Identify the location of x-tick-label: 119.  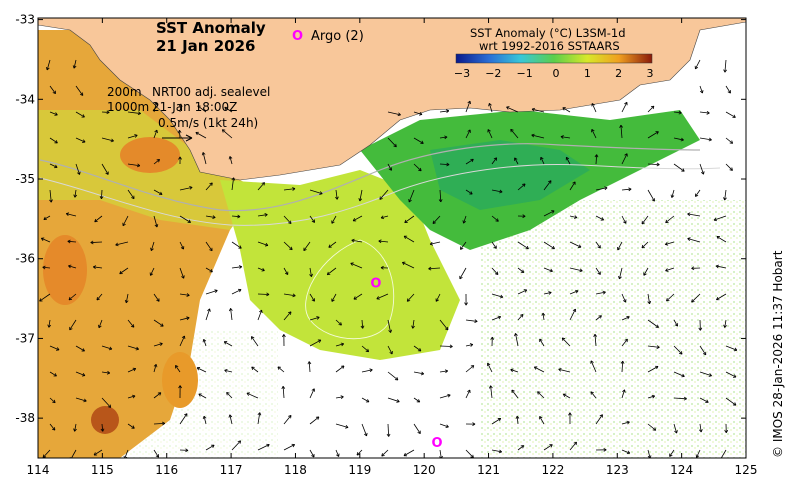
(359, 470).